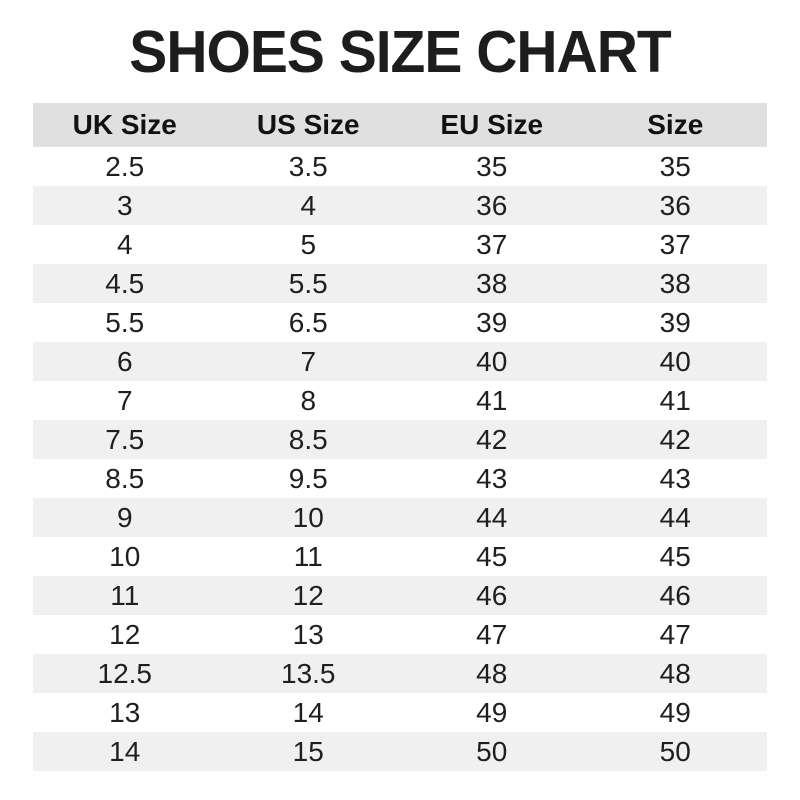 This screenshot has height=800, width=800. I want to click on table-header-cell: Size, so click(675, 125).